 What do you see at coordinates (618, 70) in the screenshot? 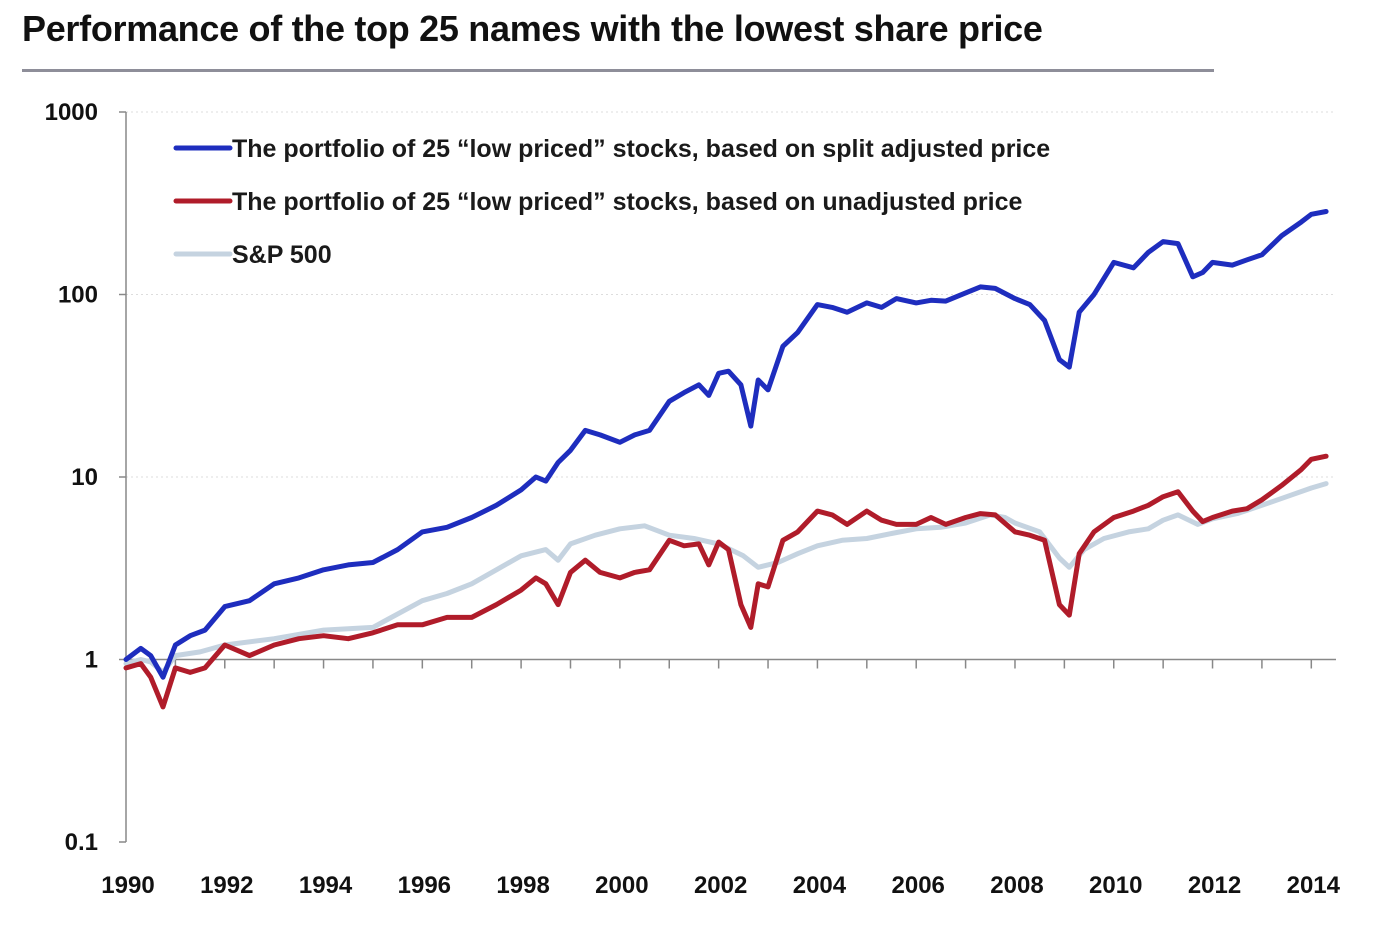
I see `title-underline` at bounding box center [618, 70].